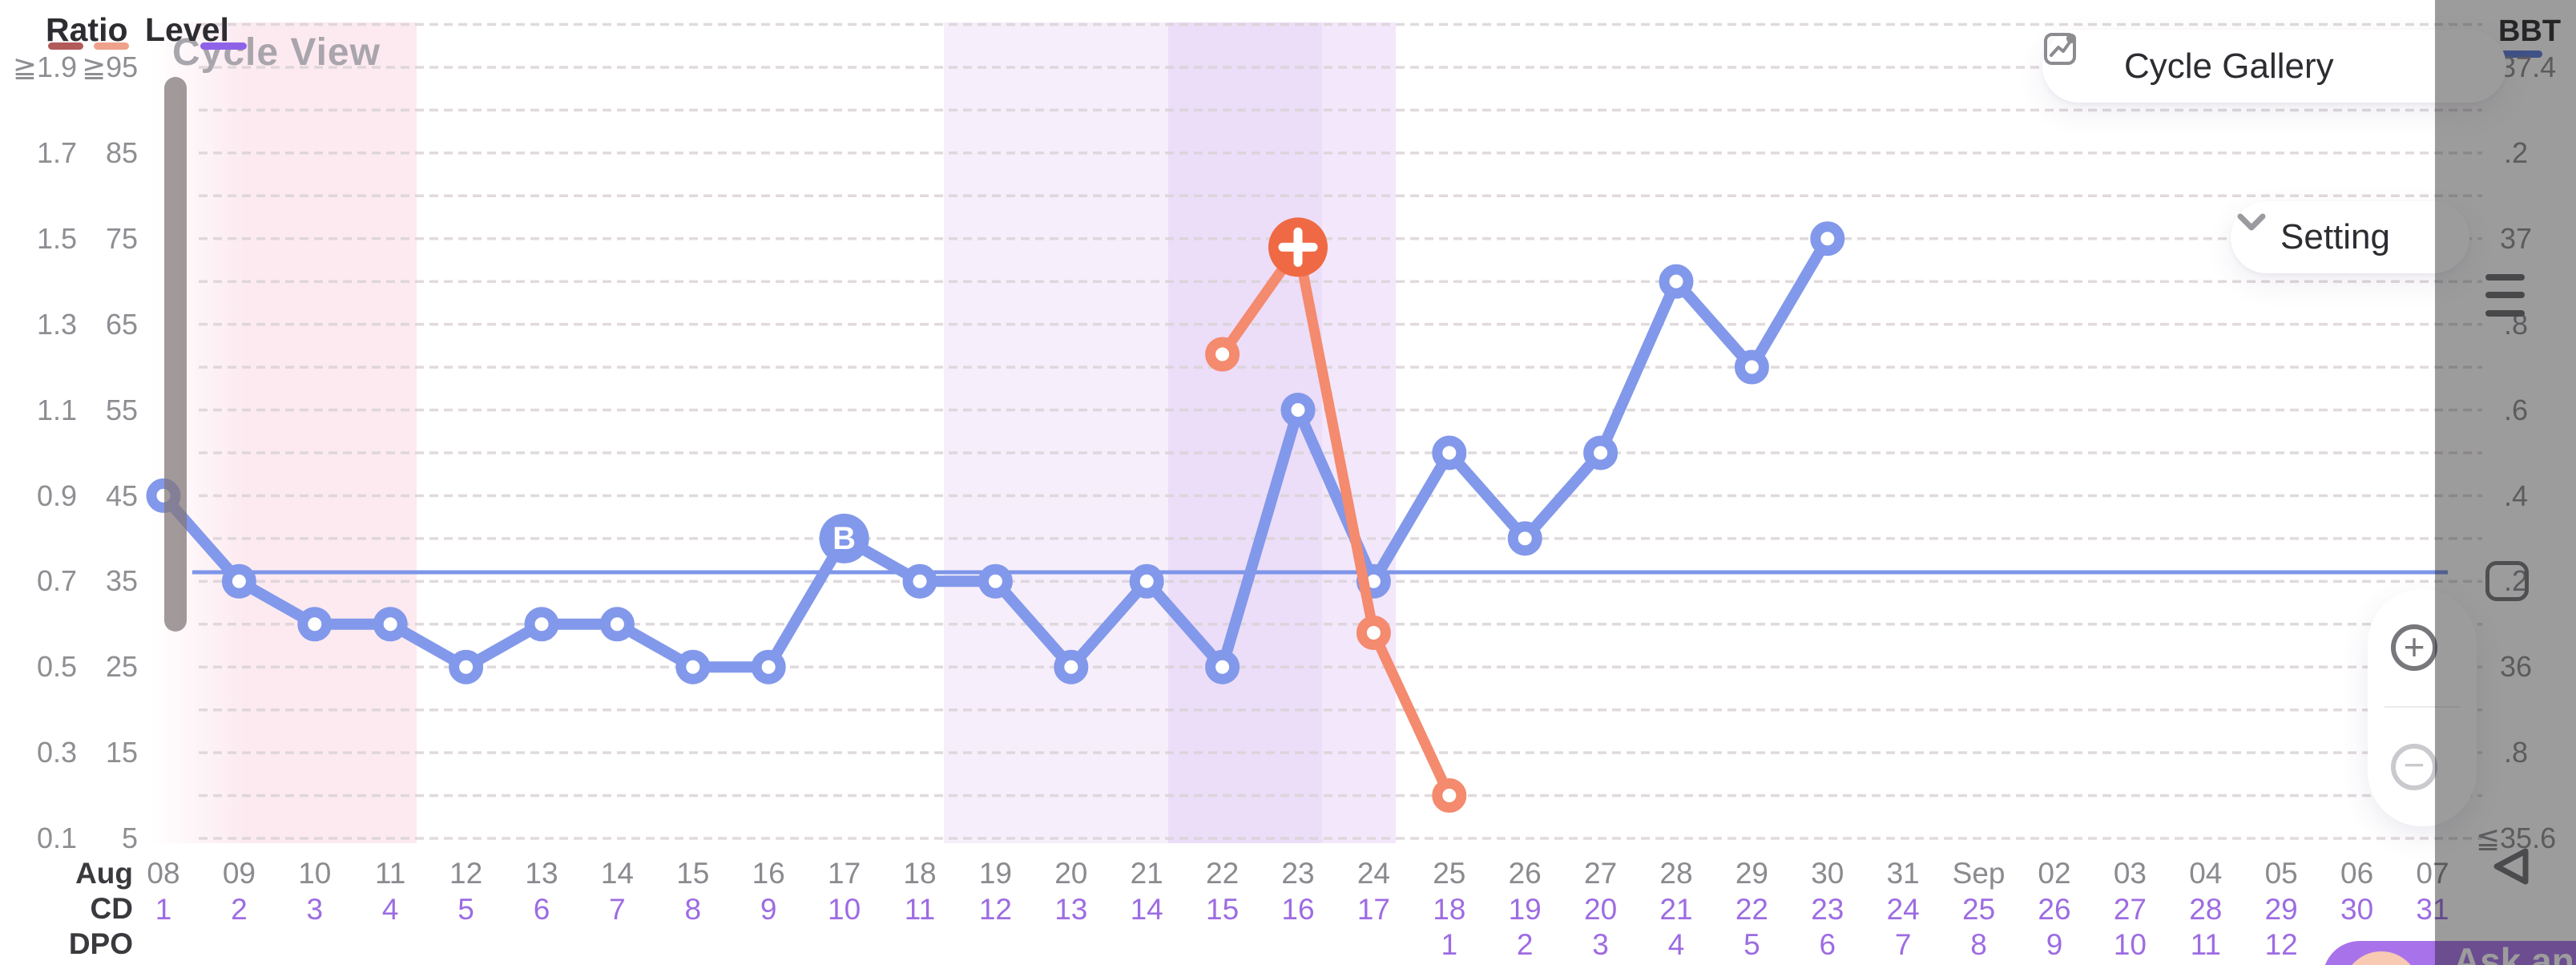 The width and height of the screenshot is (2576, 965). I want to click on day-dpo-label: 6, so click(1827, 944).